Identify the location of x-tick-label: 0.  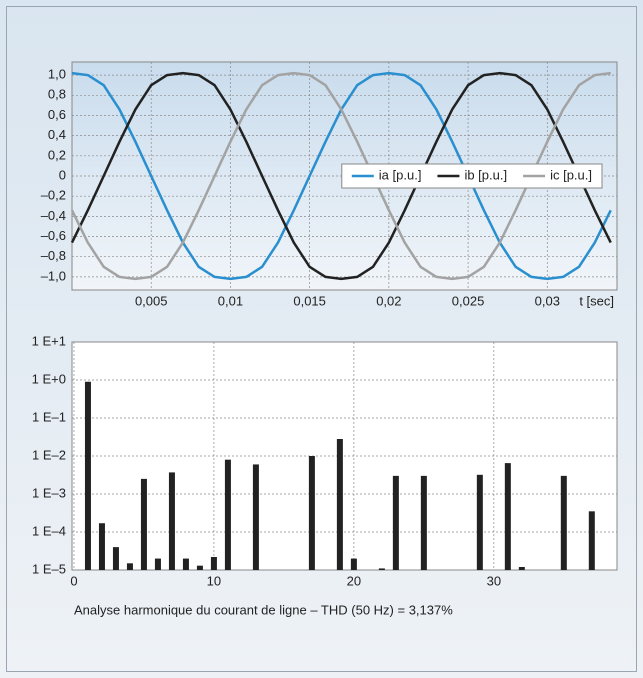
(73, 580).